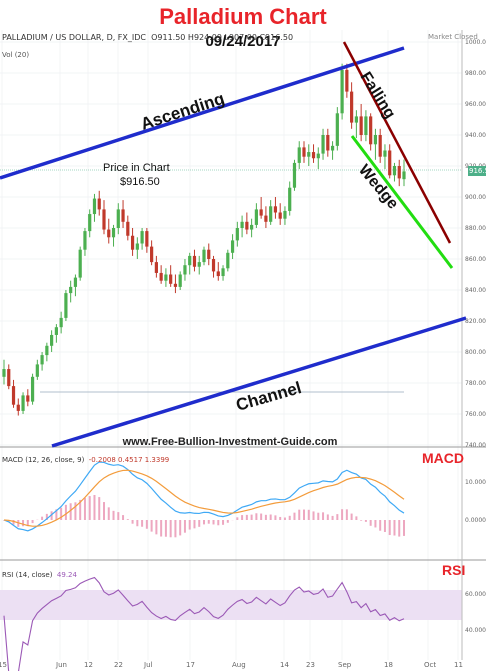 The height and width of the screenshot is (671, 486). I want to click on rsi-band, so click(231, 605).